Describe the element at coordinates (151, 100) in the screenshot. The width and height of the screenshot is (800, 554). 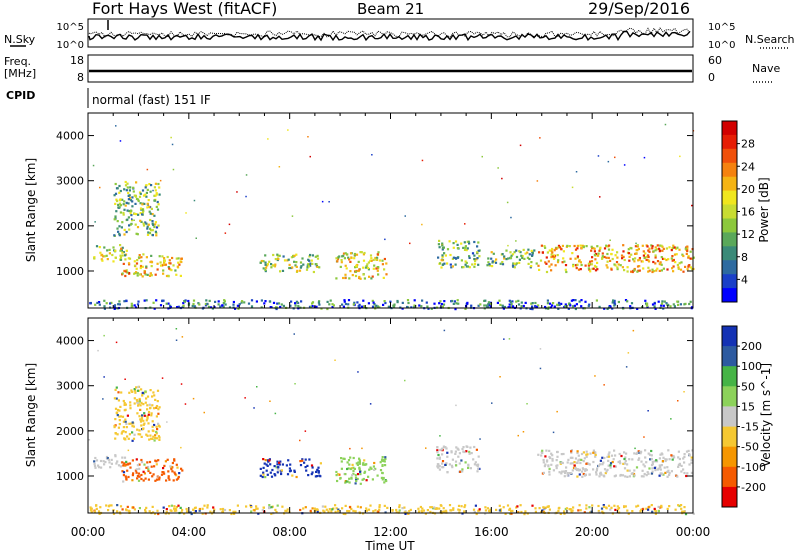
I see `cpid-value: normal (fast) 151 IF` at that location.